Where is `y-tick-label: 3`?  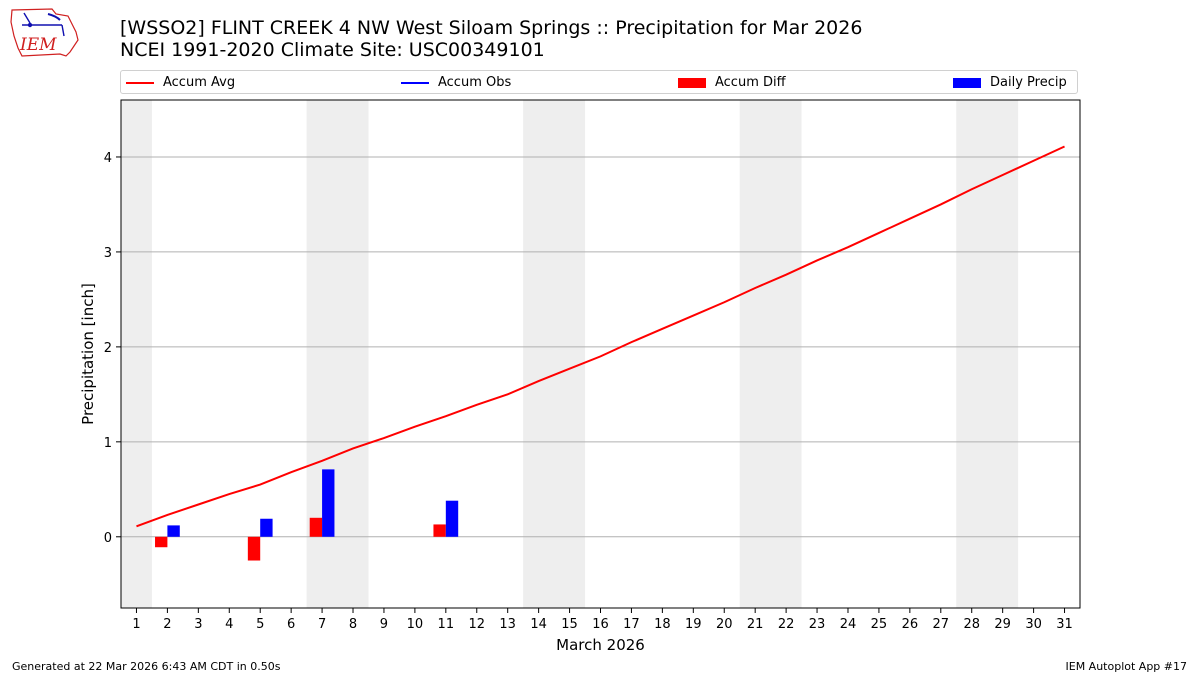
y-tick-label: 3 is located at coordinates (108, 253).